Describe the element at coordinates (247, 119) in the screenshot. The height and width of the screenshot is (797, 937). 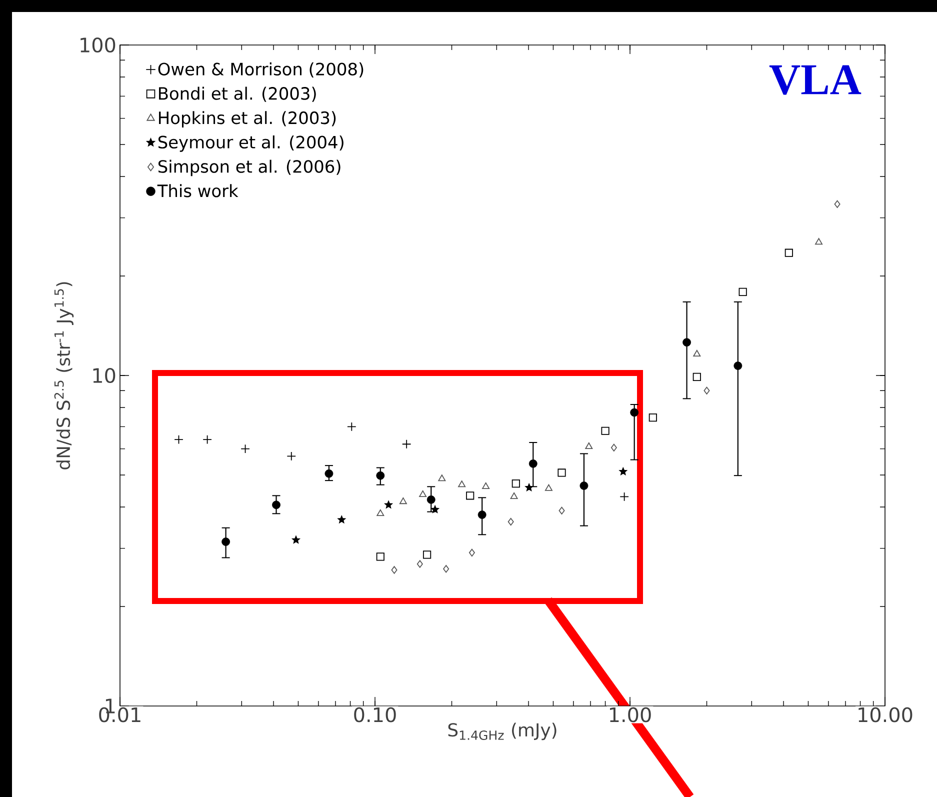
I see `legend-label: Hopkins et al. (2003)` at that location.